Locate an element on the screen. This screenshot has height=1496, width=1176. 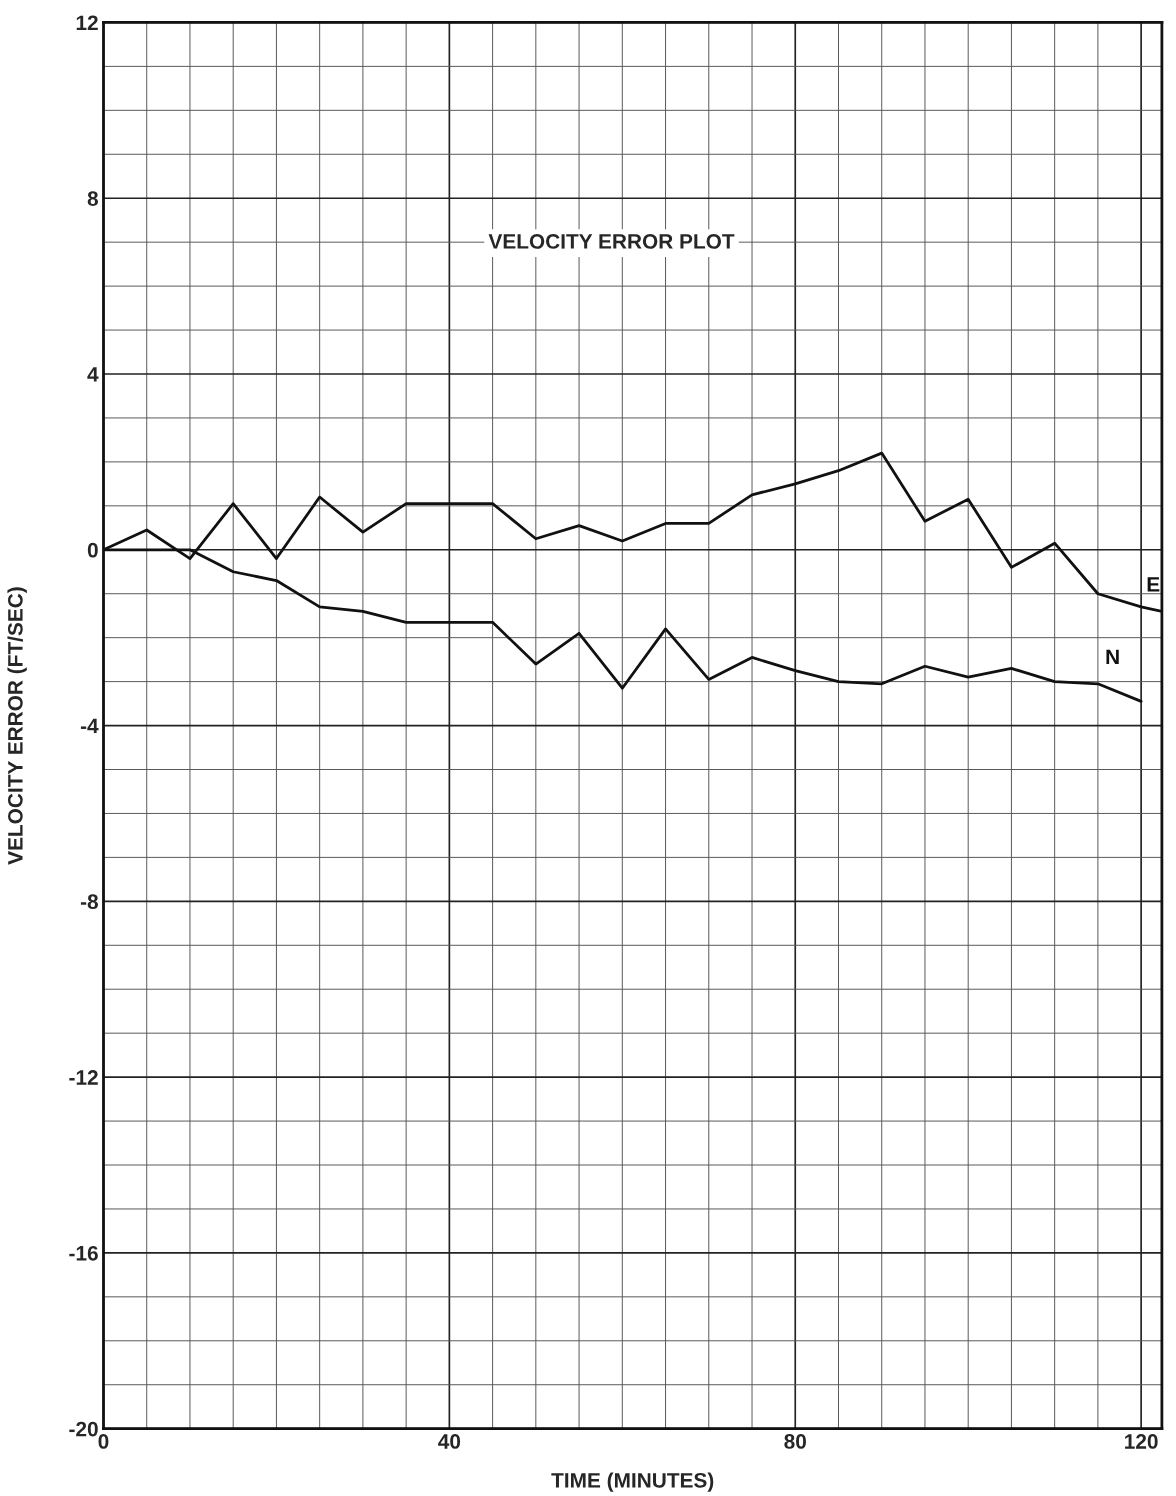
x-tick-label: 0 is located at coordinates (103, 1441).